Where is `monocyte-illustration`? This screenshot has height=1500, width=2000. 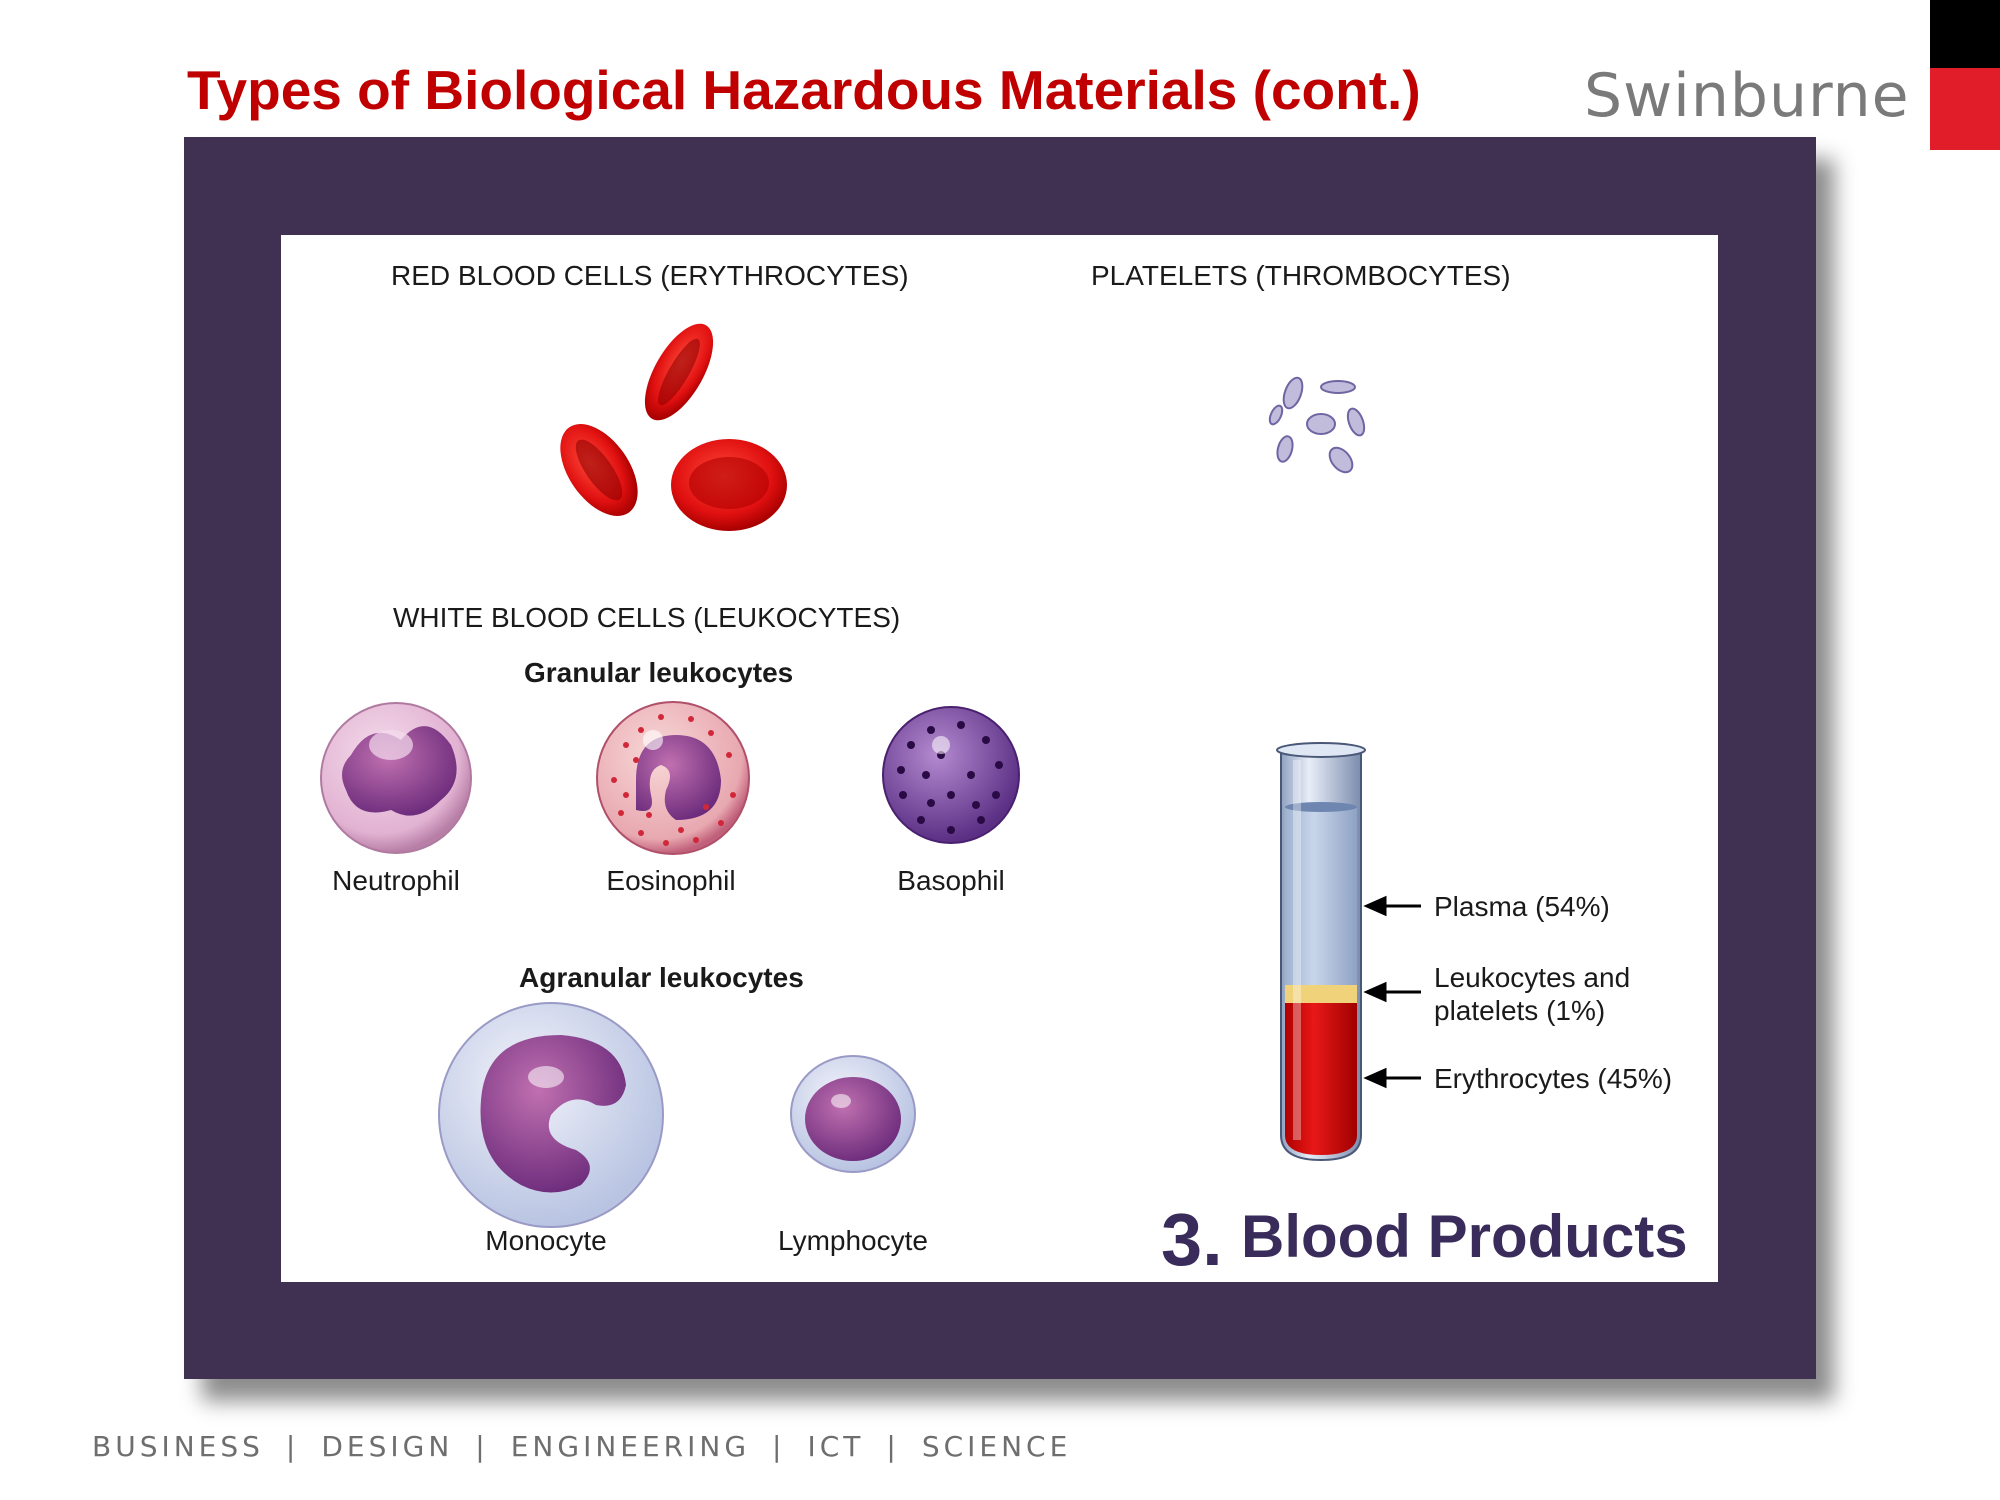 monocyte-illustration is located at coordinates (551, 1115).